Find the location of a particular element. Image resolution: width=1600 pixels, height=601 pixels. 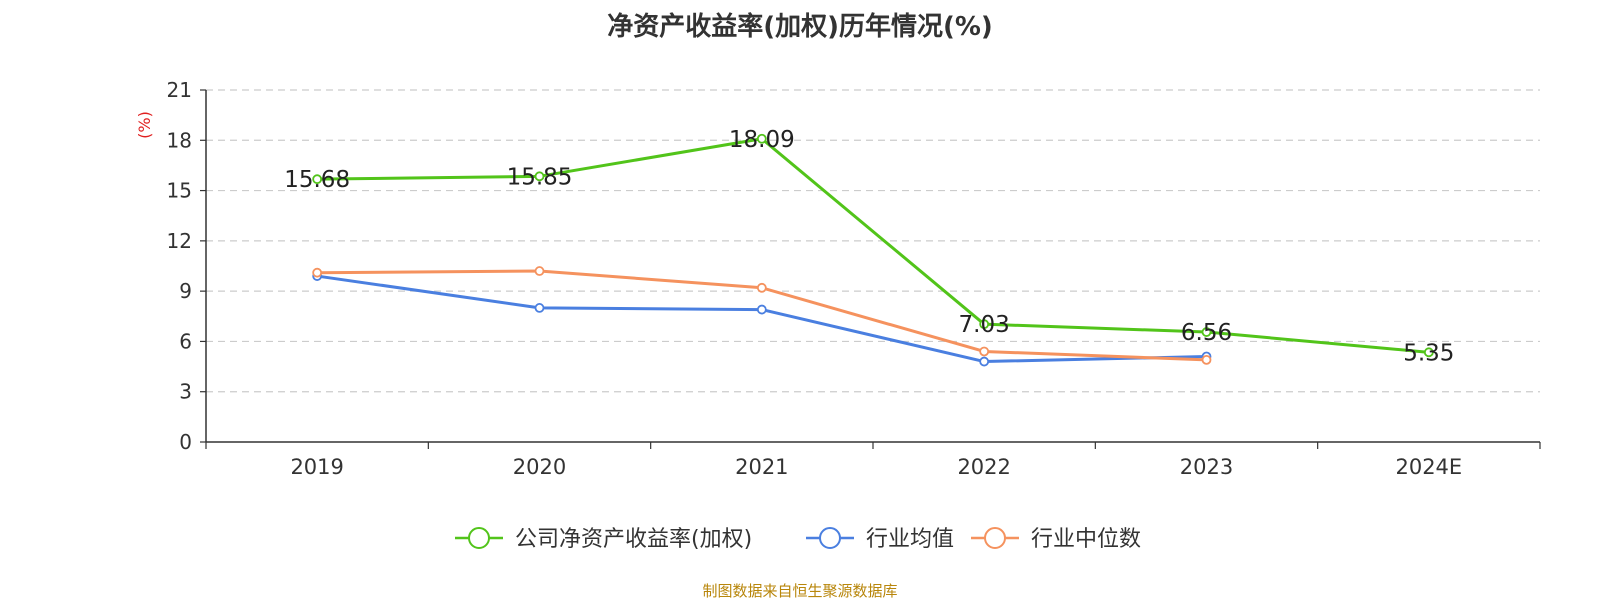

y-tick-label: 0 is located at coordinates (185, 442).